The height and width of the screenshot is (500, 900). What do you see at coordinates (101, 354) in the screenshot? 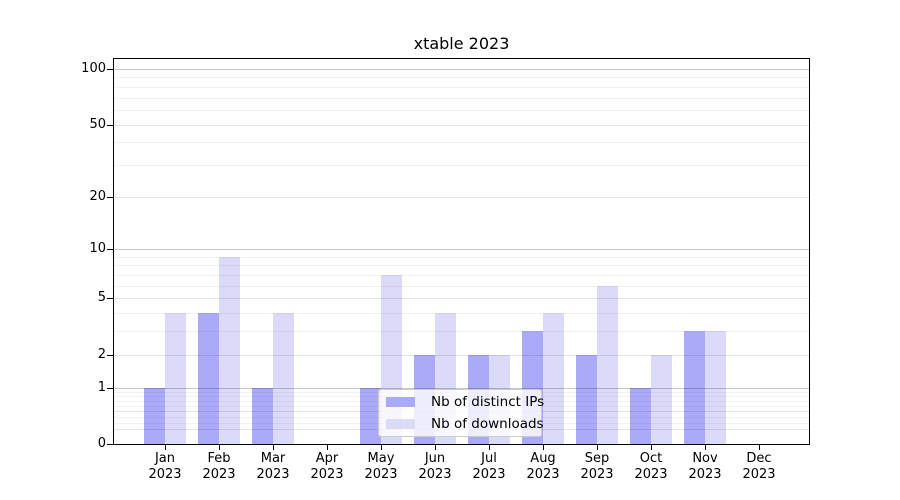
I see `y-tick-label: 2` at bounding box center [101, 354].